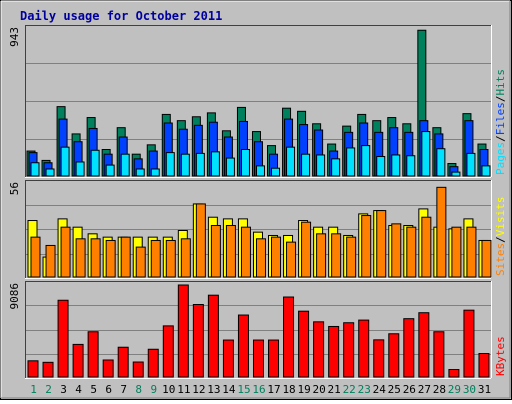 This screenshot has width=512, height=404. Describe the element at coordinates (198, 389) in the screenshot. I see `x-day-label: 12` at that location.